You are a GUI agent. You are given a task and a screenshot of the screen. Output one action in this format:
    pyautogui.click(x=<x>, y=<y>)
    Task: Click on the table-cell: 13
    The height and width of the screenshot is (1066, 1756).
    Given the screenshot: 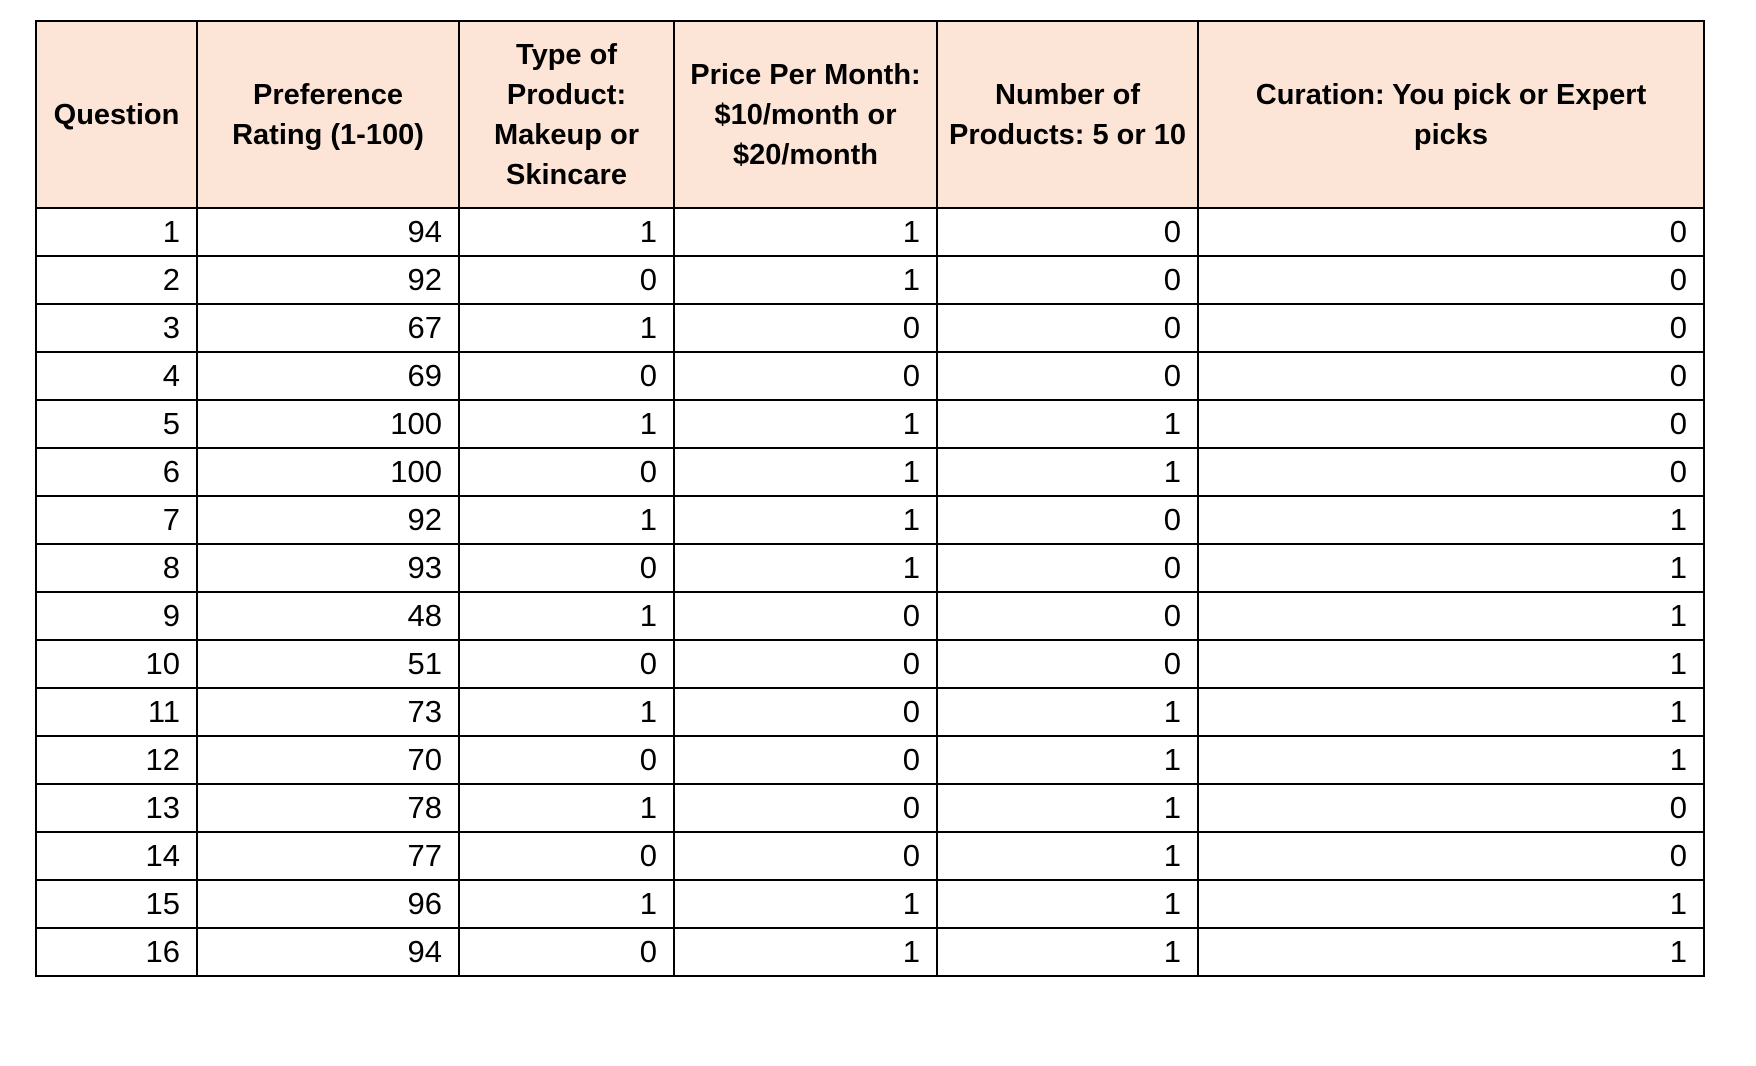 What is the action you would take?
    pyautogui.click(x=116, y=808)
    